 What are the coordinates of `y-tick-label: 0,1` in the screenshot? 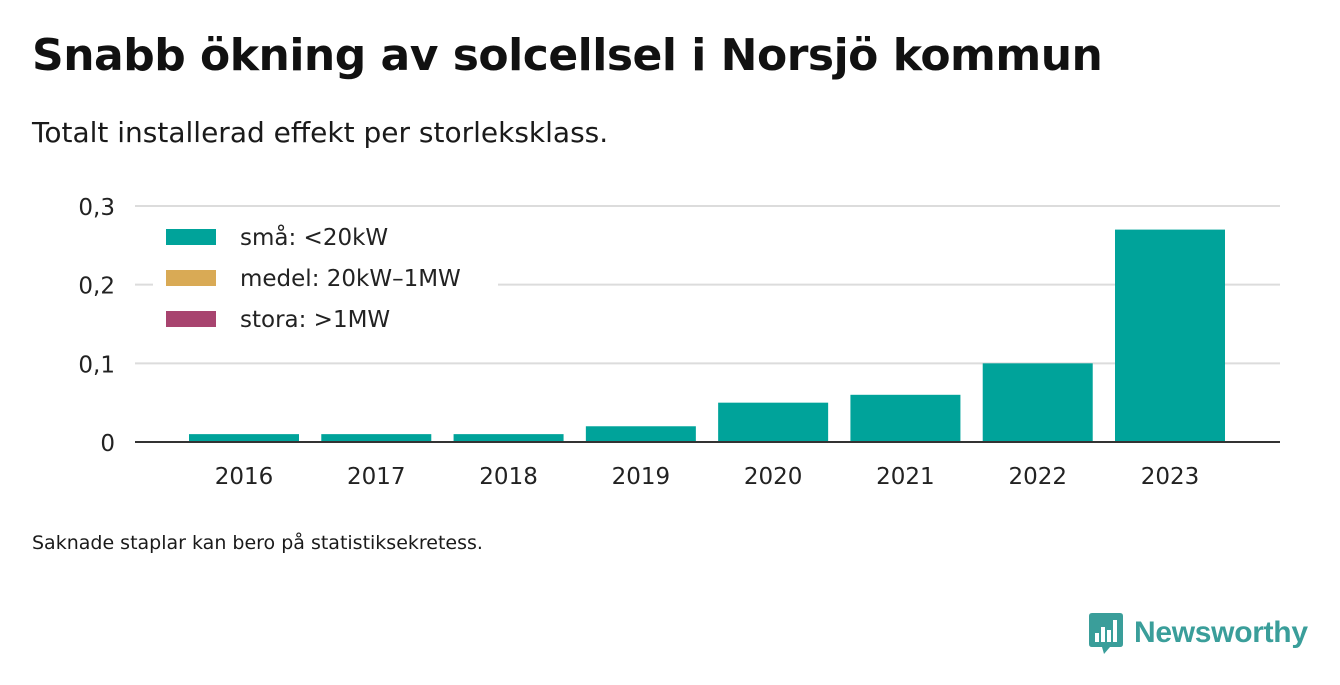 It's located at (96, 365).